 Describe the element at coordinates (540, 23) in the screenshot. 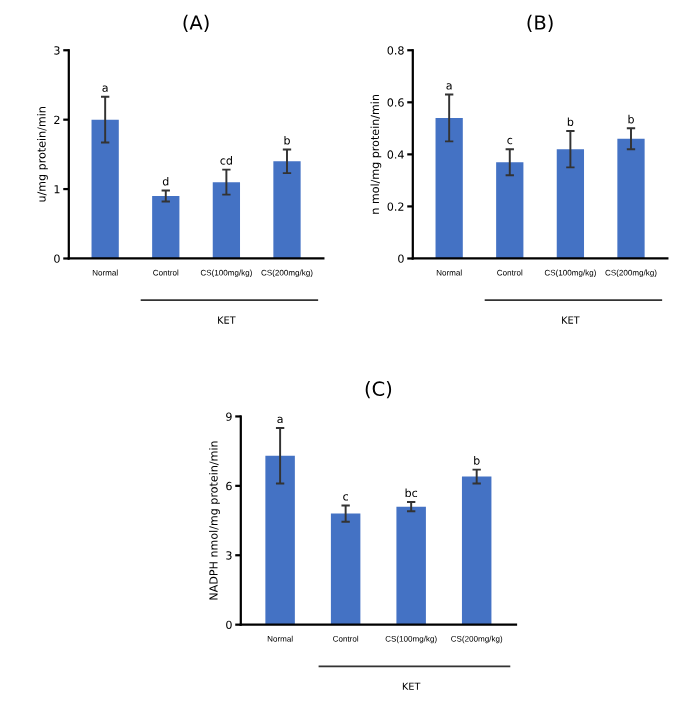

I see `chart-title: (B)` at that location.